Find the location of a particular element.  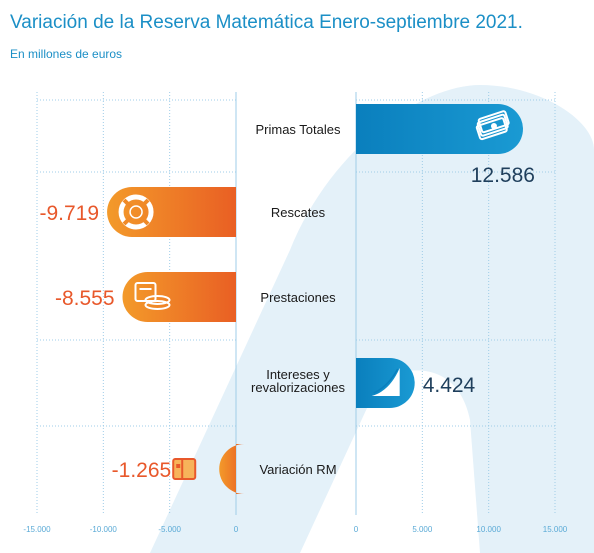

category-label-3: Intereses y revalorizaciones is located at coordinates (298, 381).